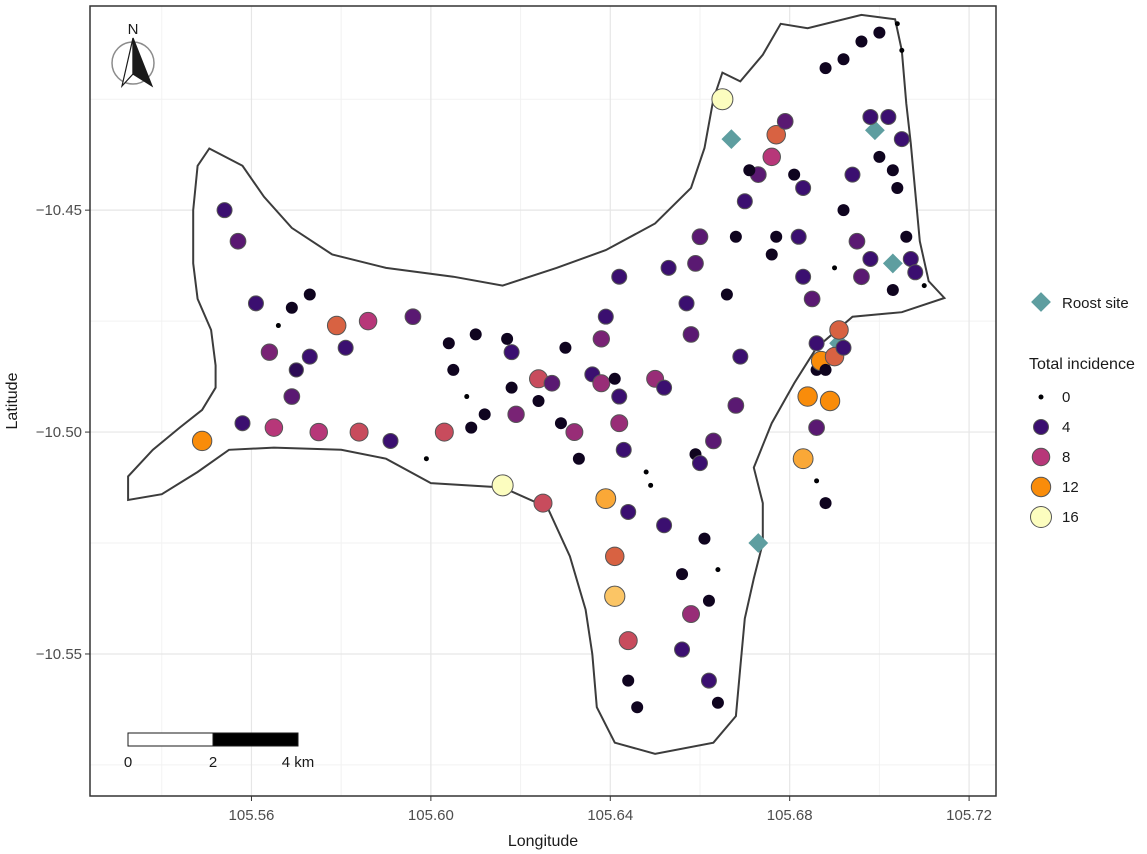  I want to click on north-arrow-label: N, so click(133, 29).